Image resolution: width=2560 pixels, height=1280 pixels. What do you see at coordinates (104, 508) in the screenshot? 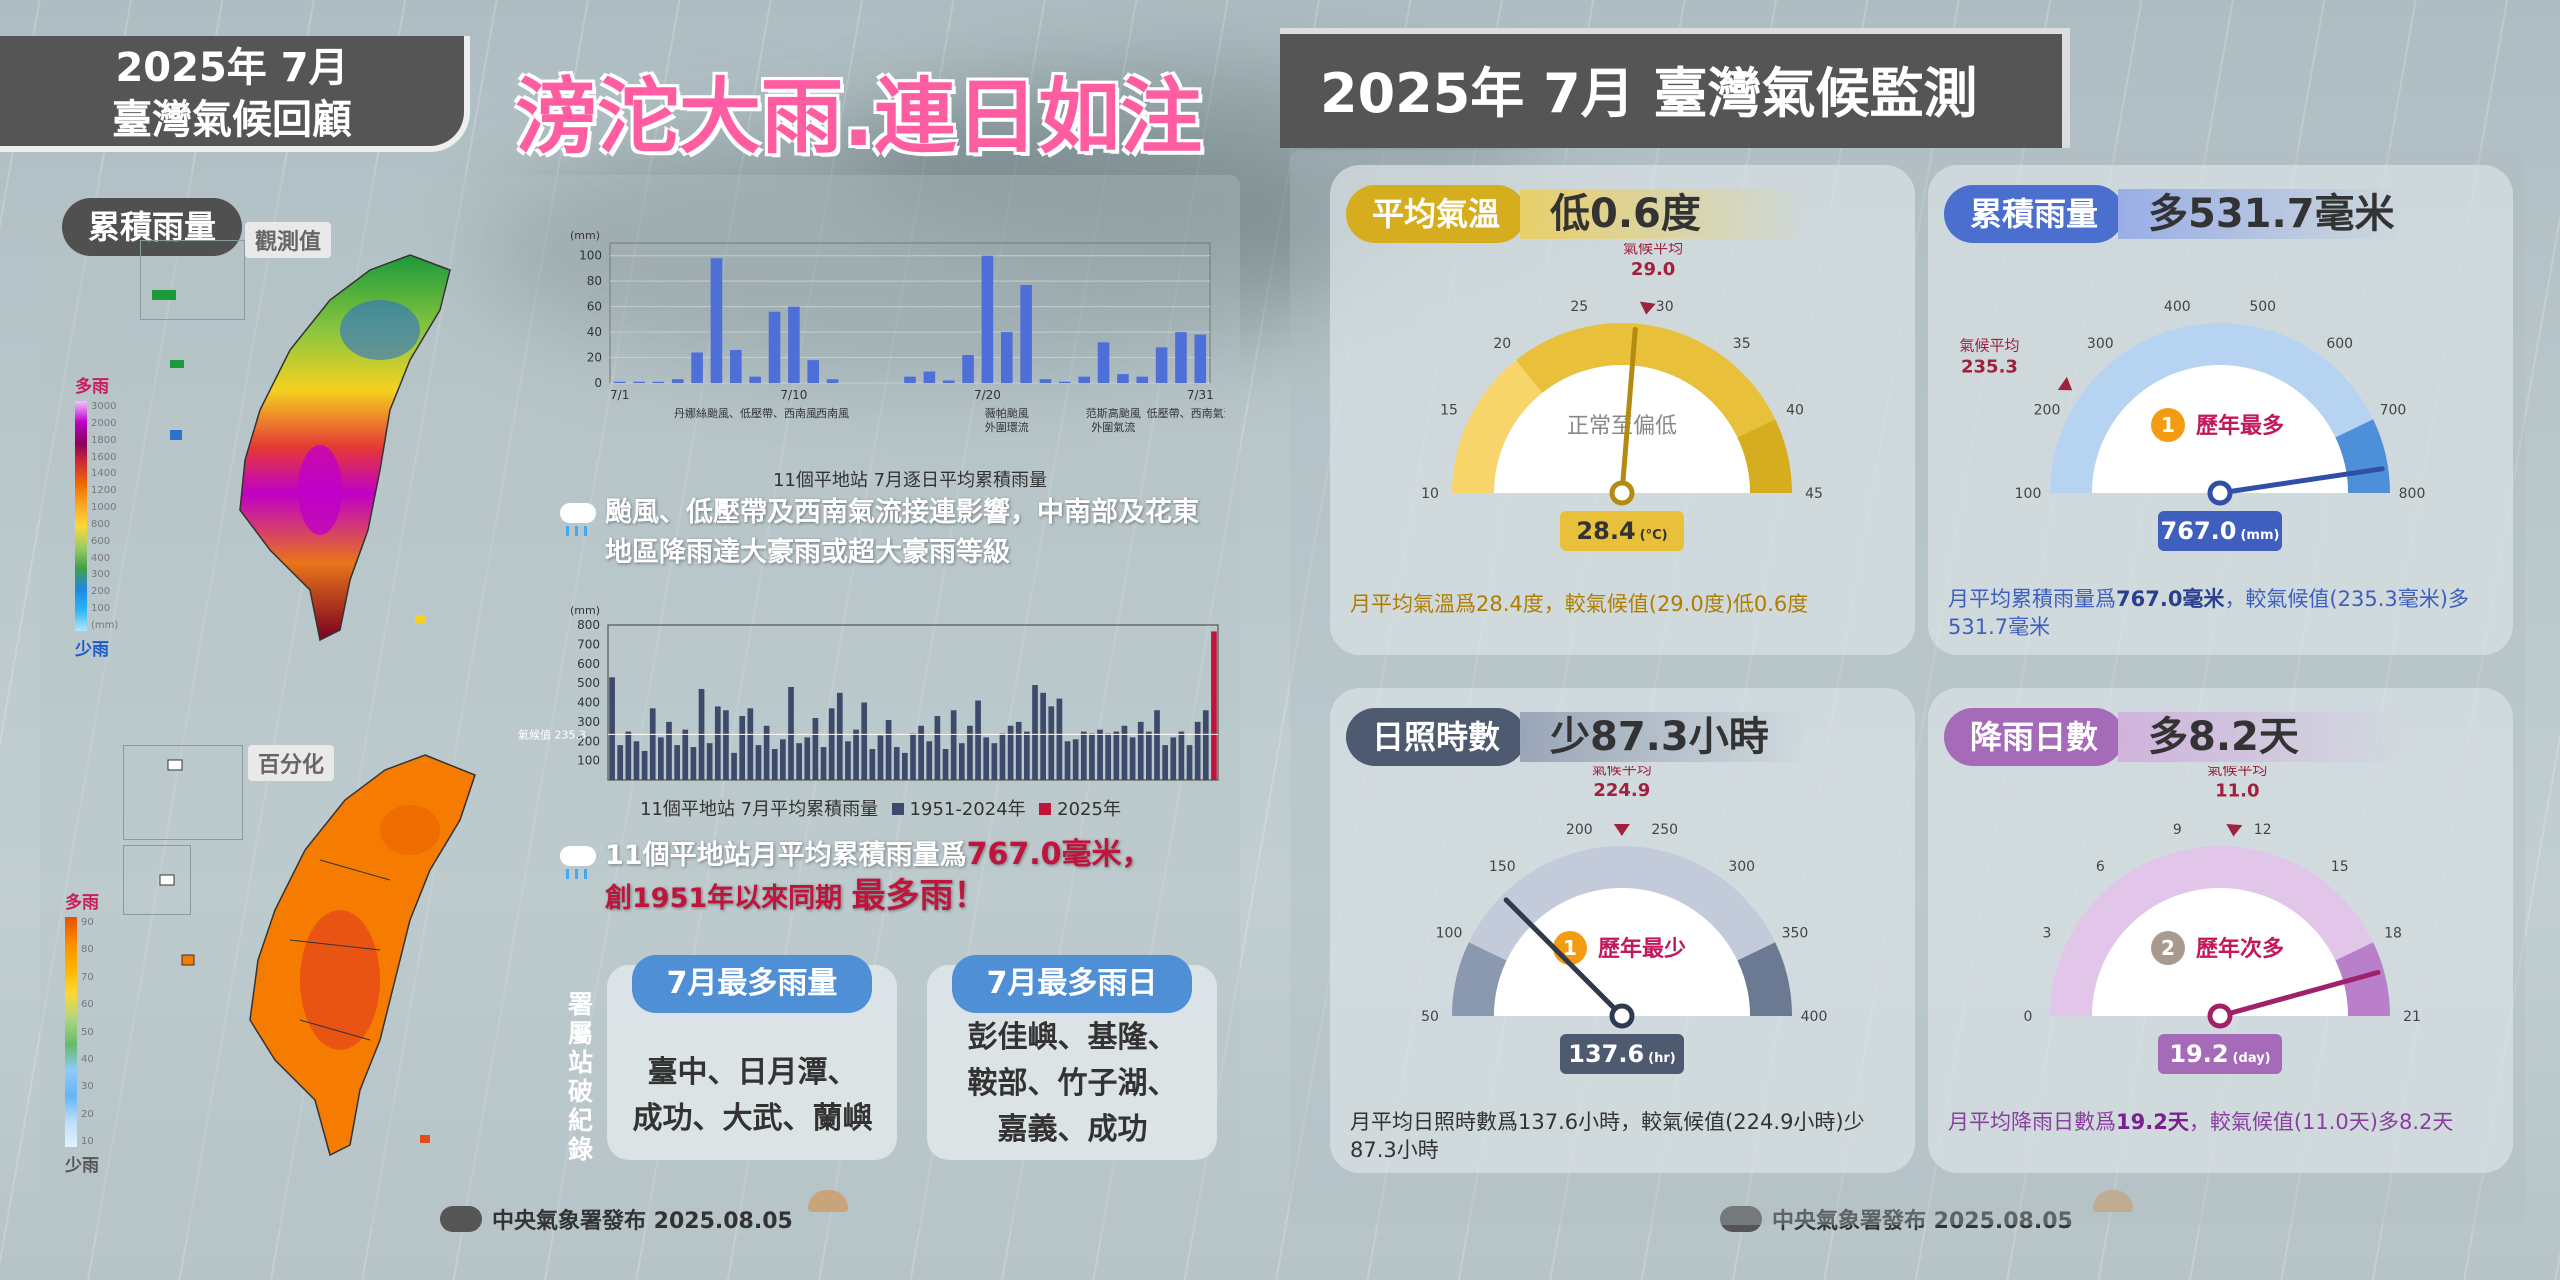
I see `rain-legend-value: 1000` at bounding box center [104, 508].